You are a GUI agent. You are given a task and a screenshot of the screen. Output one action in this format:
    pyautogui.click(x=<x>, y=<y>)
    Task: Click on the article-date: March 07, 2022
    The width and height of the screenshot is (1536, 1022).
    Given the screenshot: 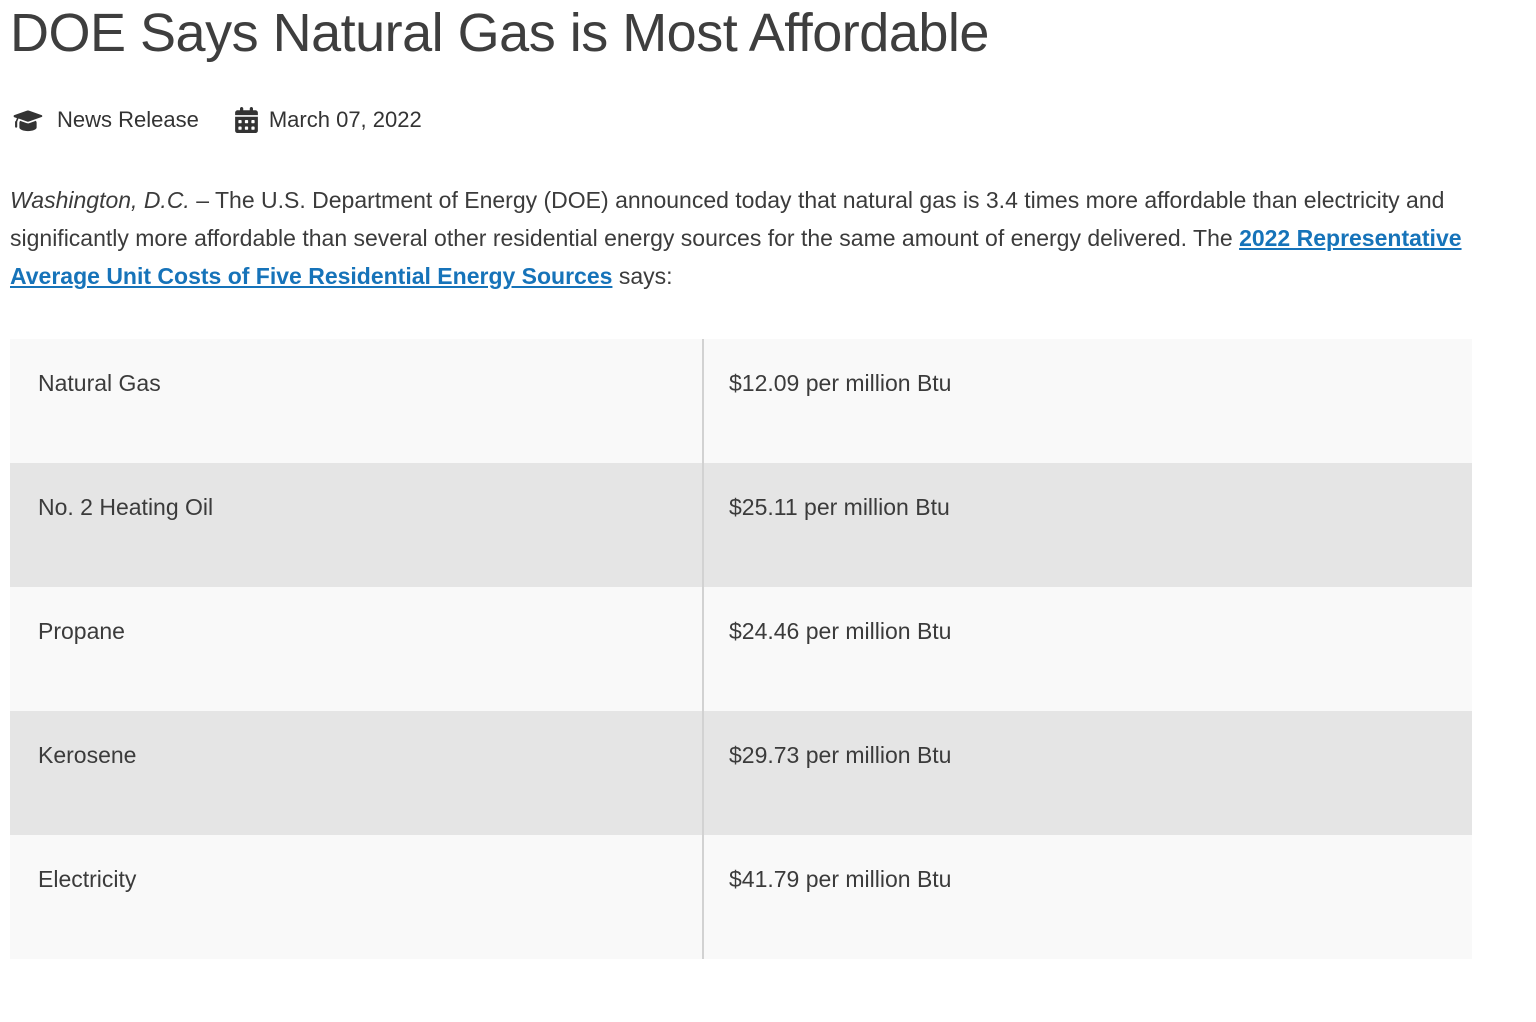 What is the action you would take?
    pyautogui.click(x=328, y=120)
    